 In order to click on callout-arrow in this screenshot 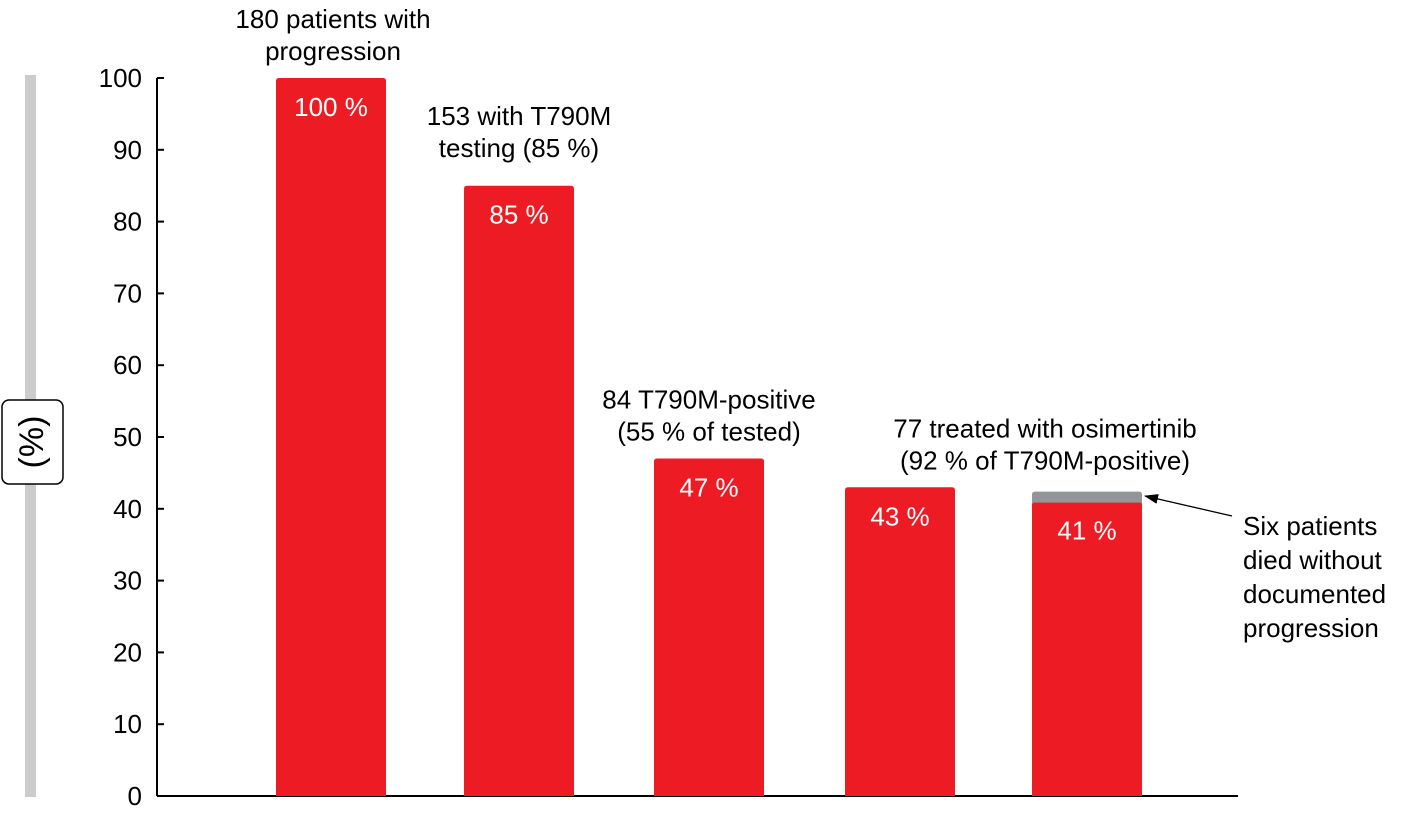, I will do `click(1188, 505)`.